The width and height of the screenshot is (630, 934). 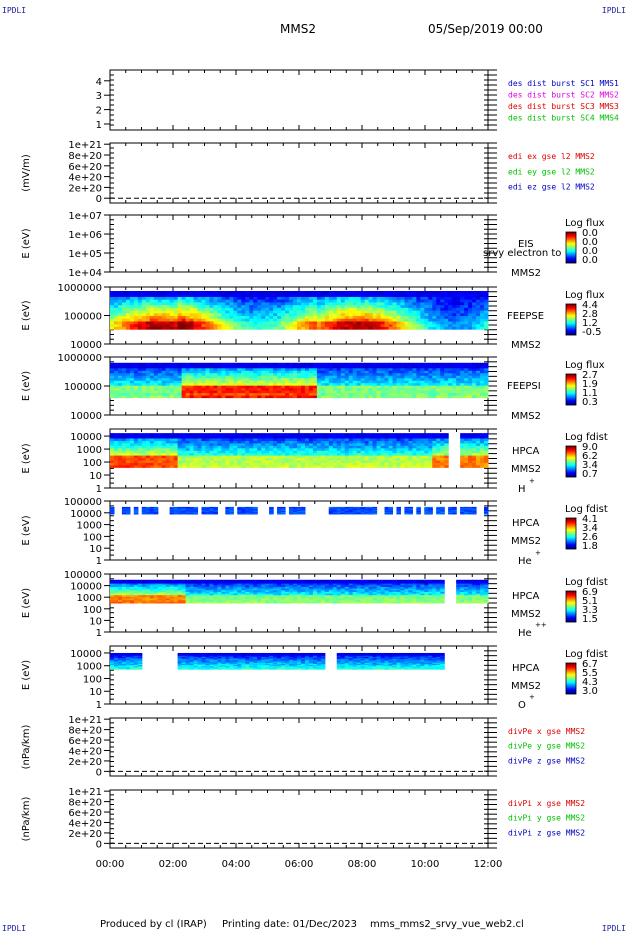 What do you see at coordinates (79, 358) in the screenshot?
I see `y-tick-label: 1000000` at bounding box center [79, 358].